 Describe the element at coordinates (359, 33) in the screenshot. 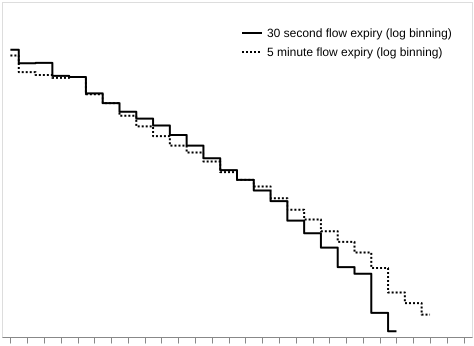

I see `legend-label: 30 second flow expiry (log binning)` at that location.